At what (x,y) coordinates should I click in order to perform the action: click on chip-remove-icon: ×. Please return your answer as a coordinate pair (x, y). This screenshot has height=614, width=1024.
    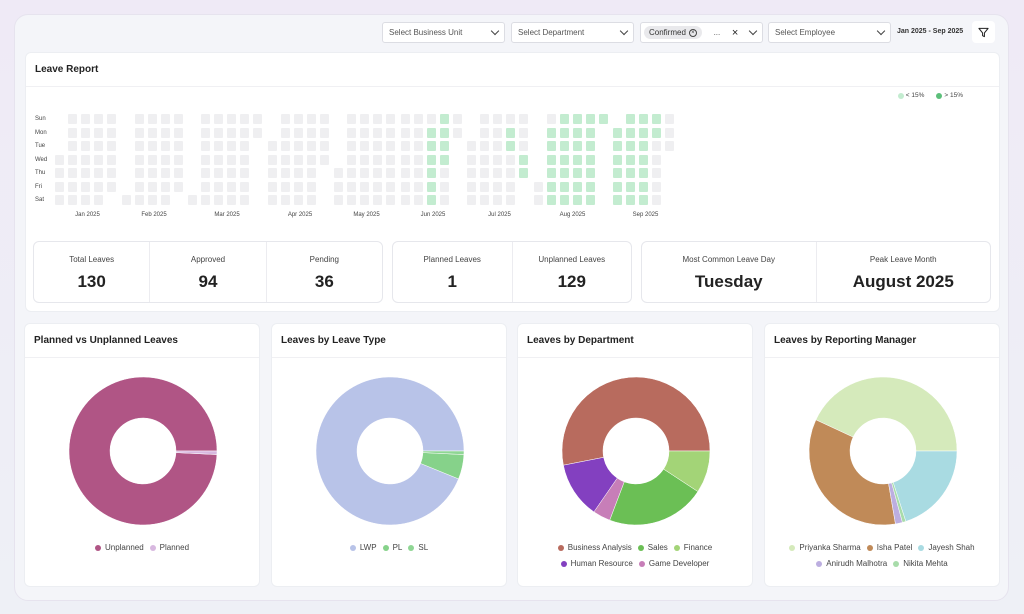
    Looking at the image, I should click on (692, 32).